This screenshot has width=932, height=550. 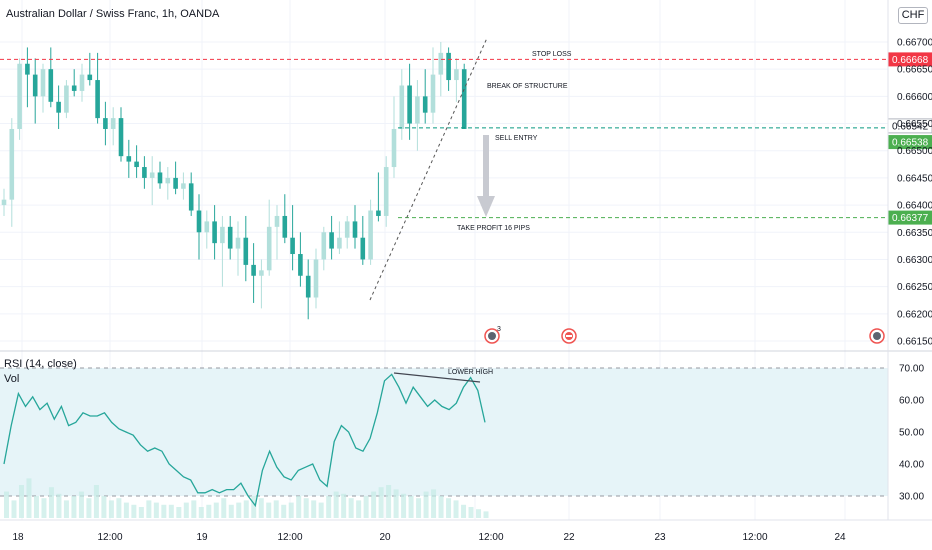 I want to click on annotation-lower-high: LOWER HIGH, so click(x=470, y=372).